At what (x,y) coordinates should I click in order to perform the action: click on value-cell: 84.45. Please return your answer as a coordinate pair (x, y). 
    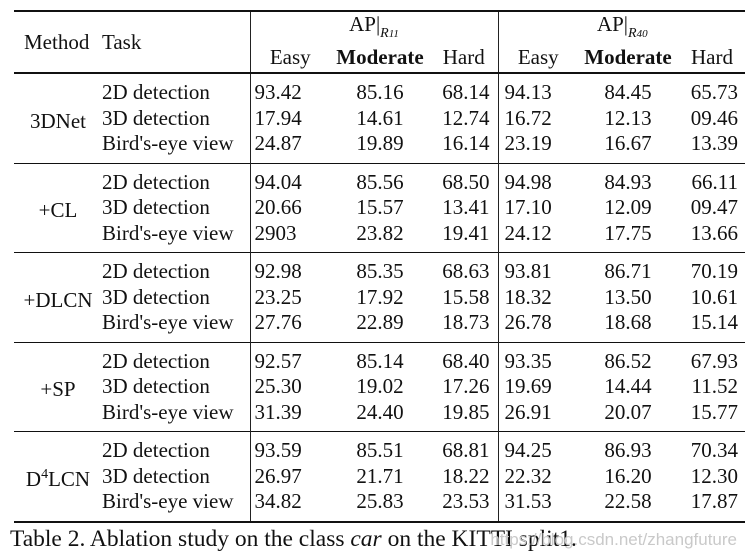
    Looking at the image, I should click on (628, 92).